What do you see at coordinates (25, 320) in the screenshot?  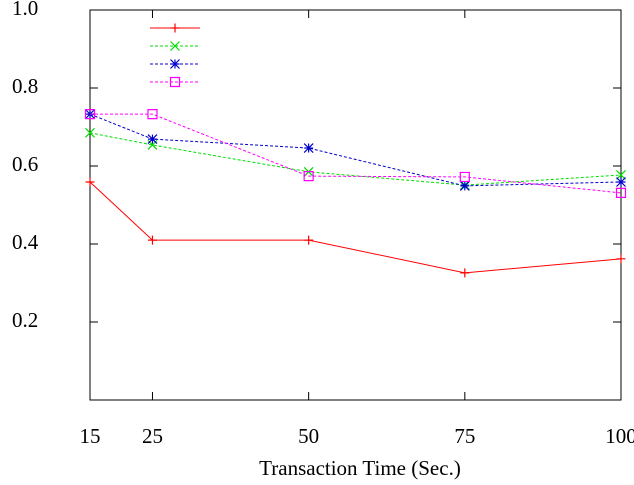 I see `y-tick-label: 0.2` at bounding box center [25, 320].